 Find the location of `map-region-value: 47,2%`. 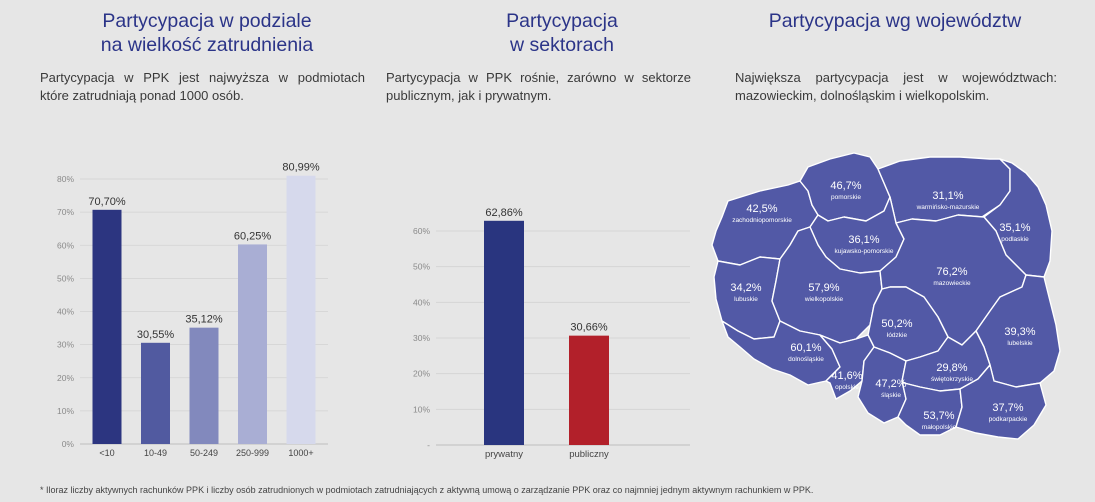

map-region-value: 47,2% is located at coordinates (890, 384).